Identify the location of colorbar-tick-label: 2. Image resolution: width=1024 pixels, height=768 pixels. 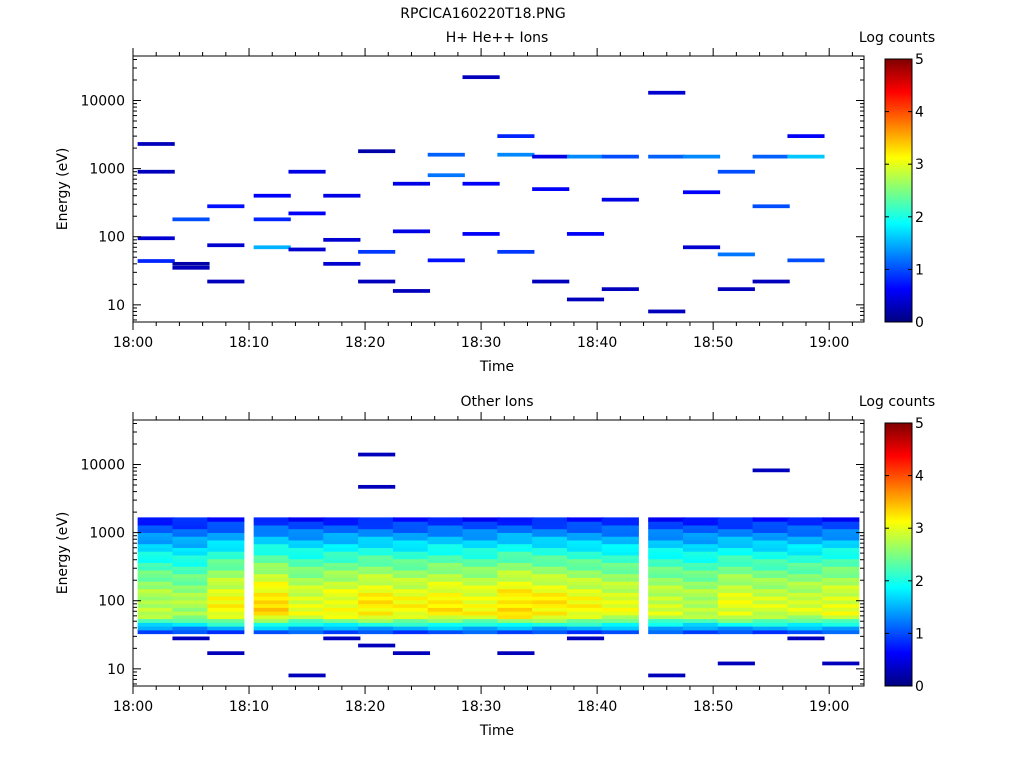
(919, 218).